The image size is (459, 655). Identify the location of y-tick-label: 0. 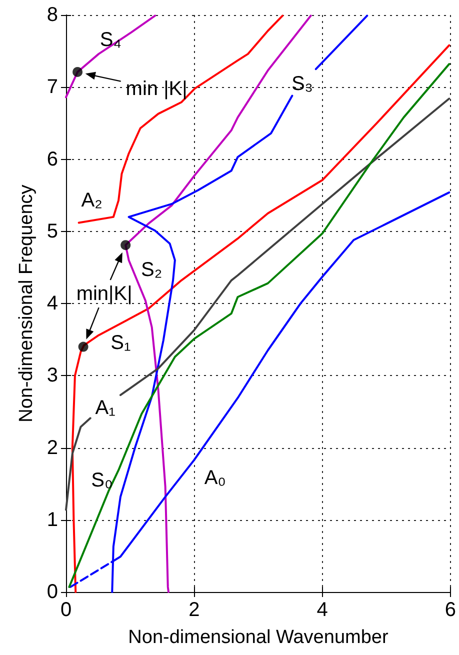
(52, 592).